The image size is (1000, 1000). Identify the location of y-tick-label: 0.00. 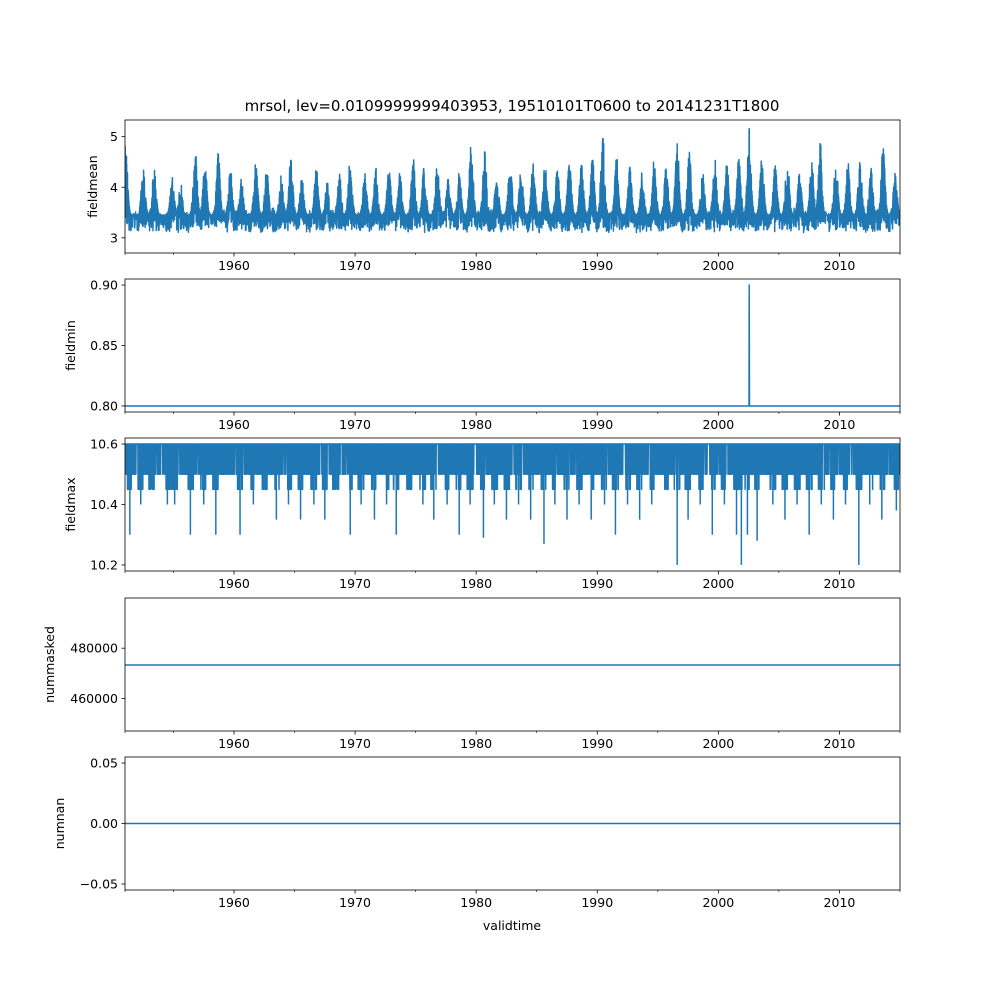
(104, 823).